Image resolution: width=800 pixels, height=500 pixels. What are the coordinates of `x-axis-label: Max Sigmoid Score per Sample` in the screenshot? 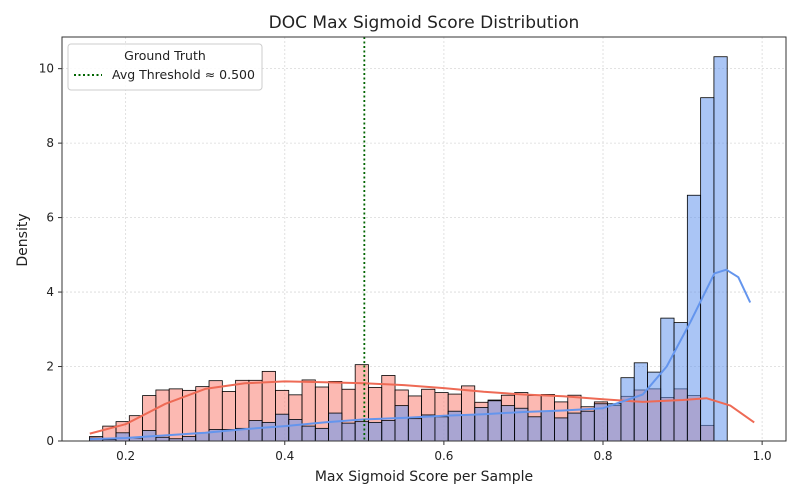 It's located at (424, 477).